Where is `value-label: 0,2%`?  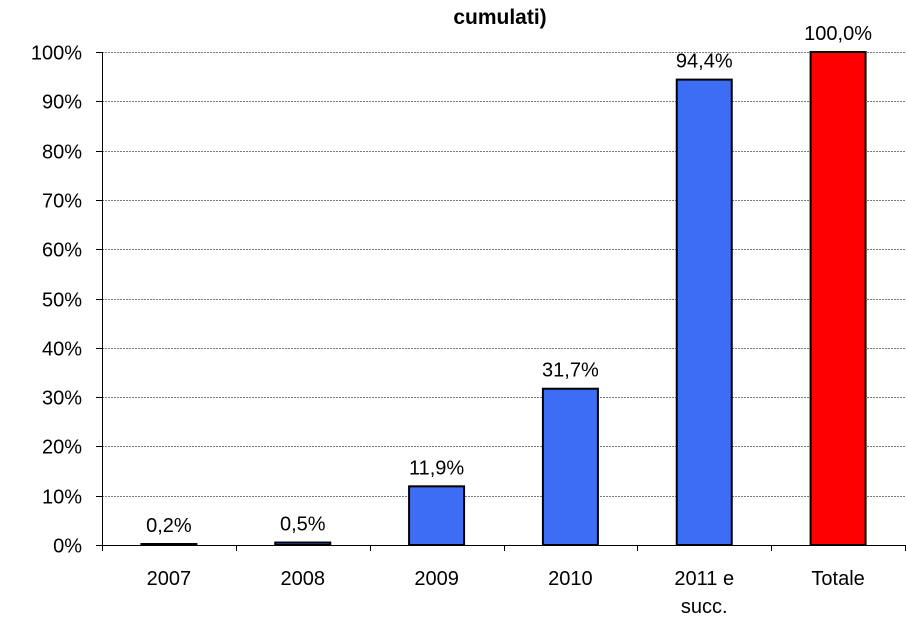
value-label: 0,2% is located at coordinates (169, 526).